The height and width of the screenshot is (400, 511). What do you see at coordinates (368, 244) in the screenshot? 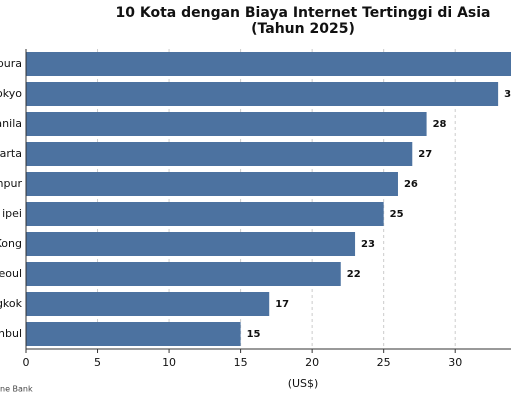
I see `value-label: 23` at bounding box center [368, 244].